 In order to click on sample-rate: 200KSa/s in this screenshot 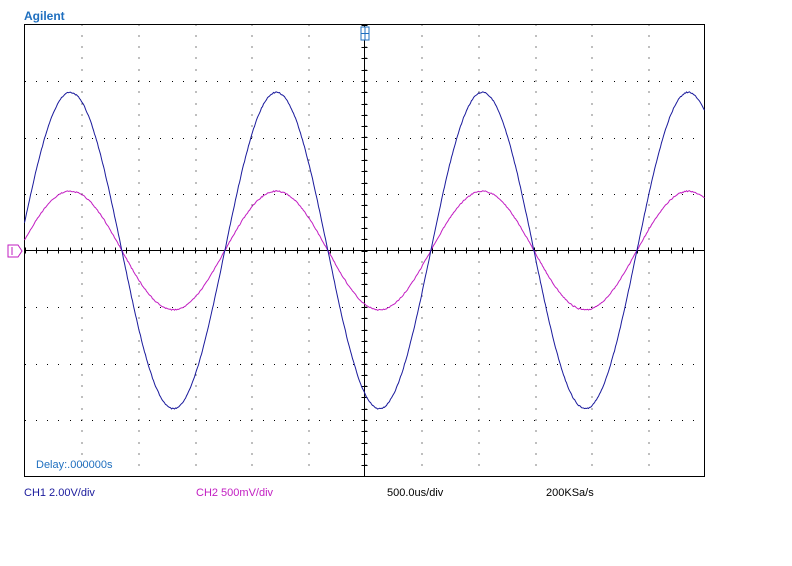, I will do `click(570, 493)`.